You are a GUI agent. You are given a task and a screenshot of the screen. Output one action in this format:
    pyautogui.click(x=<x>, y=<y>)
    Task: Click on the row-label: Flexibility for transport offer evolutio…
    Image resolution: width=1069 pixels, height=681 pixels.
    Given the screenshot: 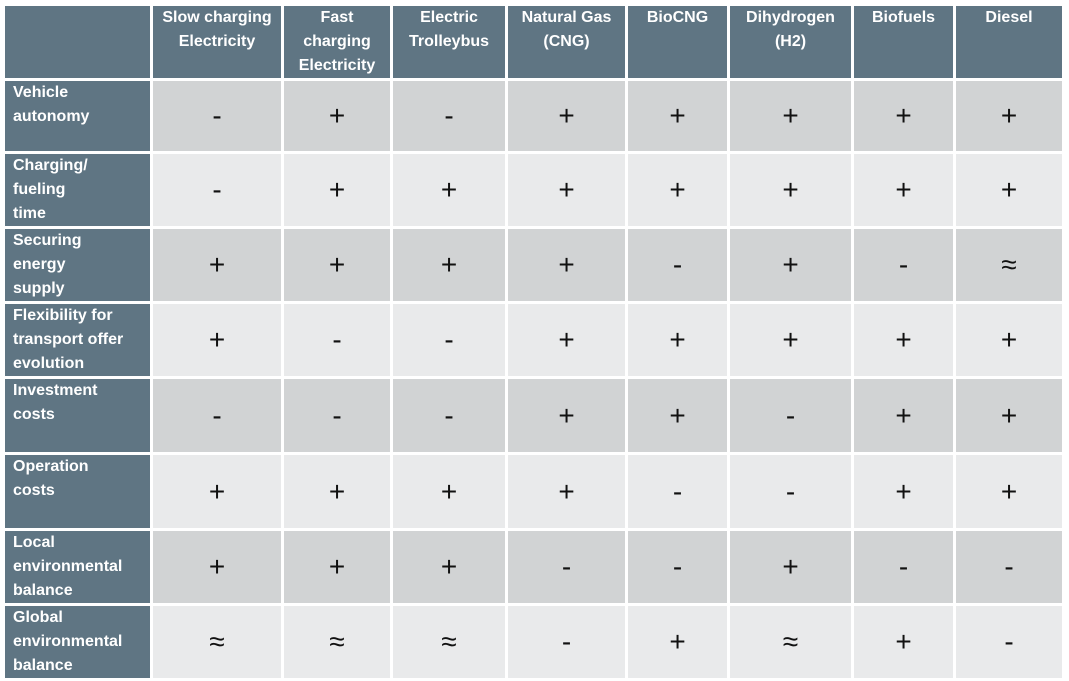 What is the action you would take?
    pyautogui.click(x=77, y=341)
    